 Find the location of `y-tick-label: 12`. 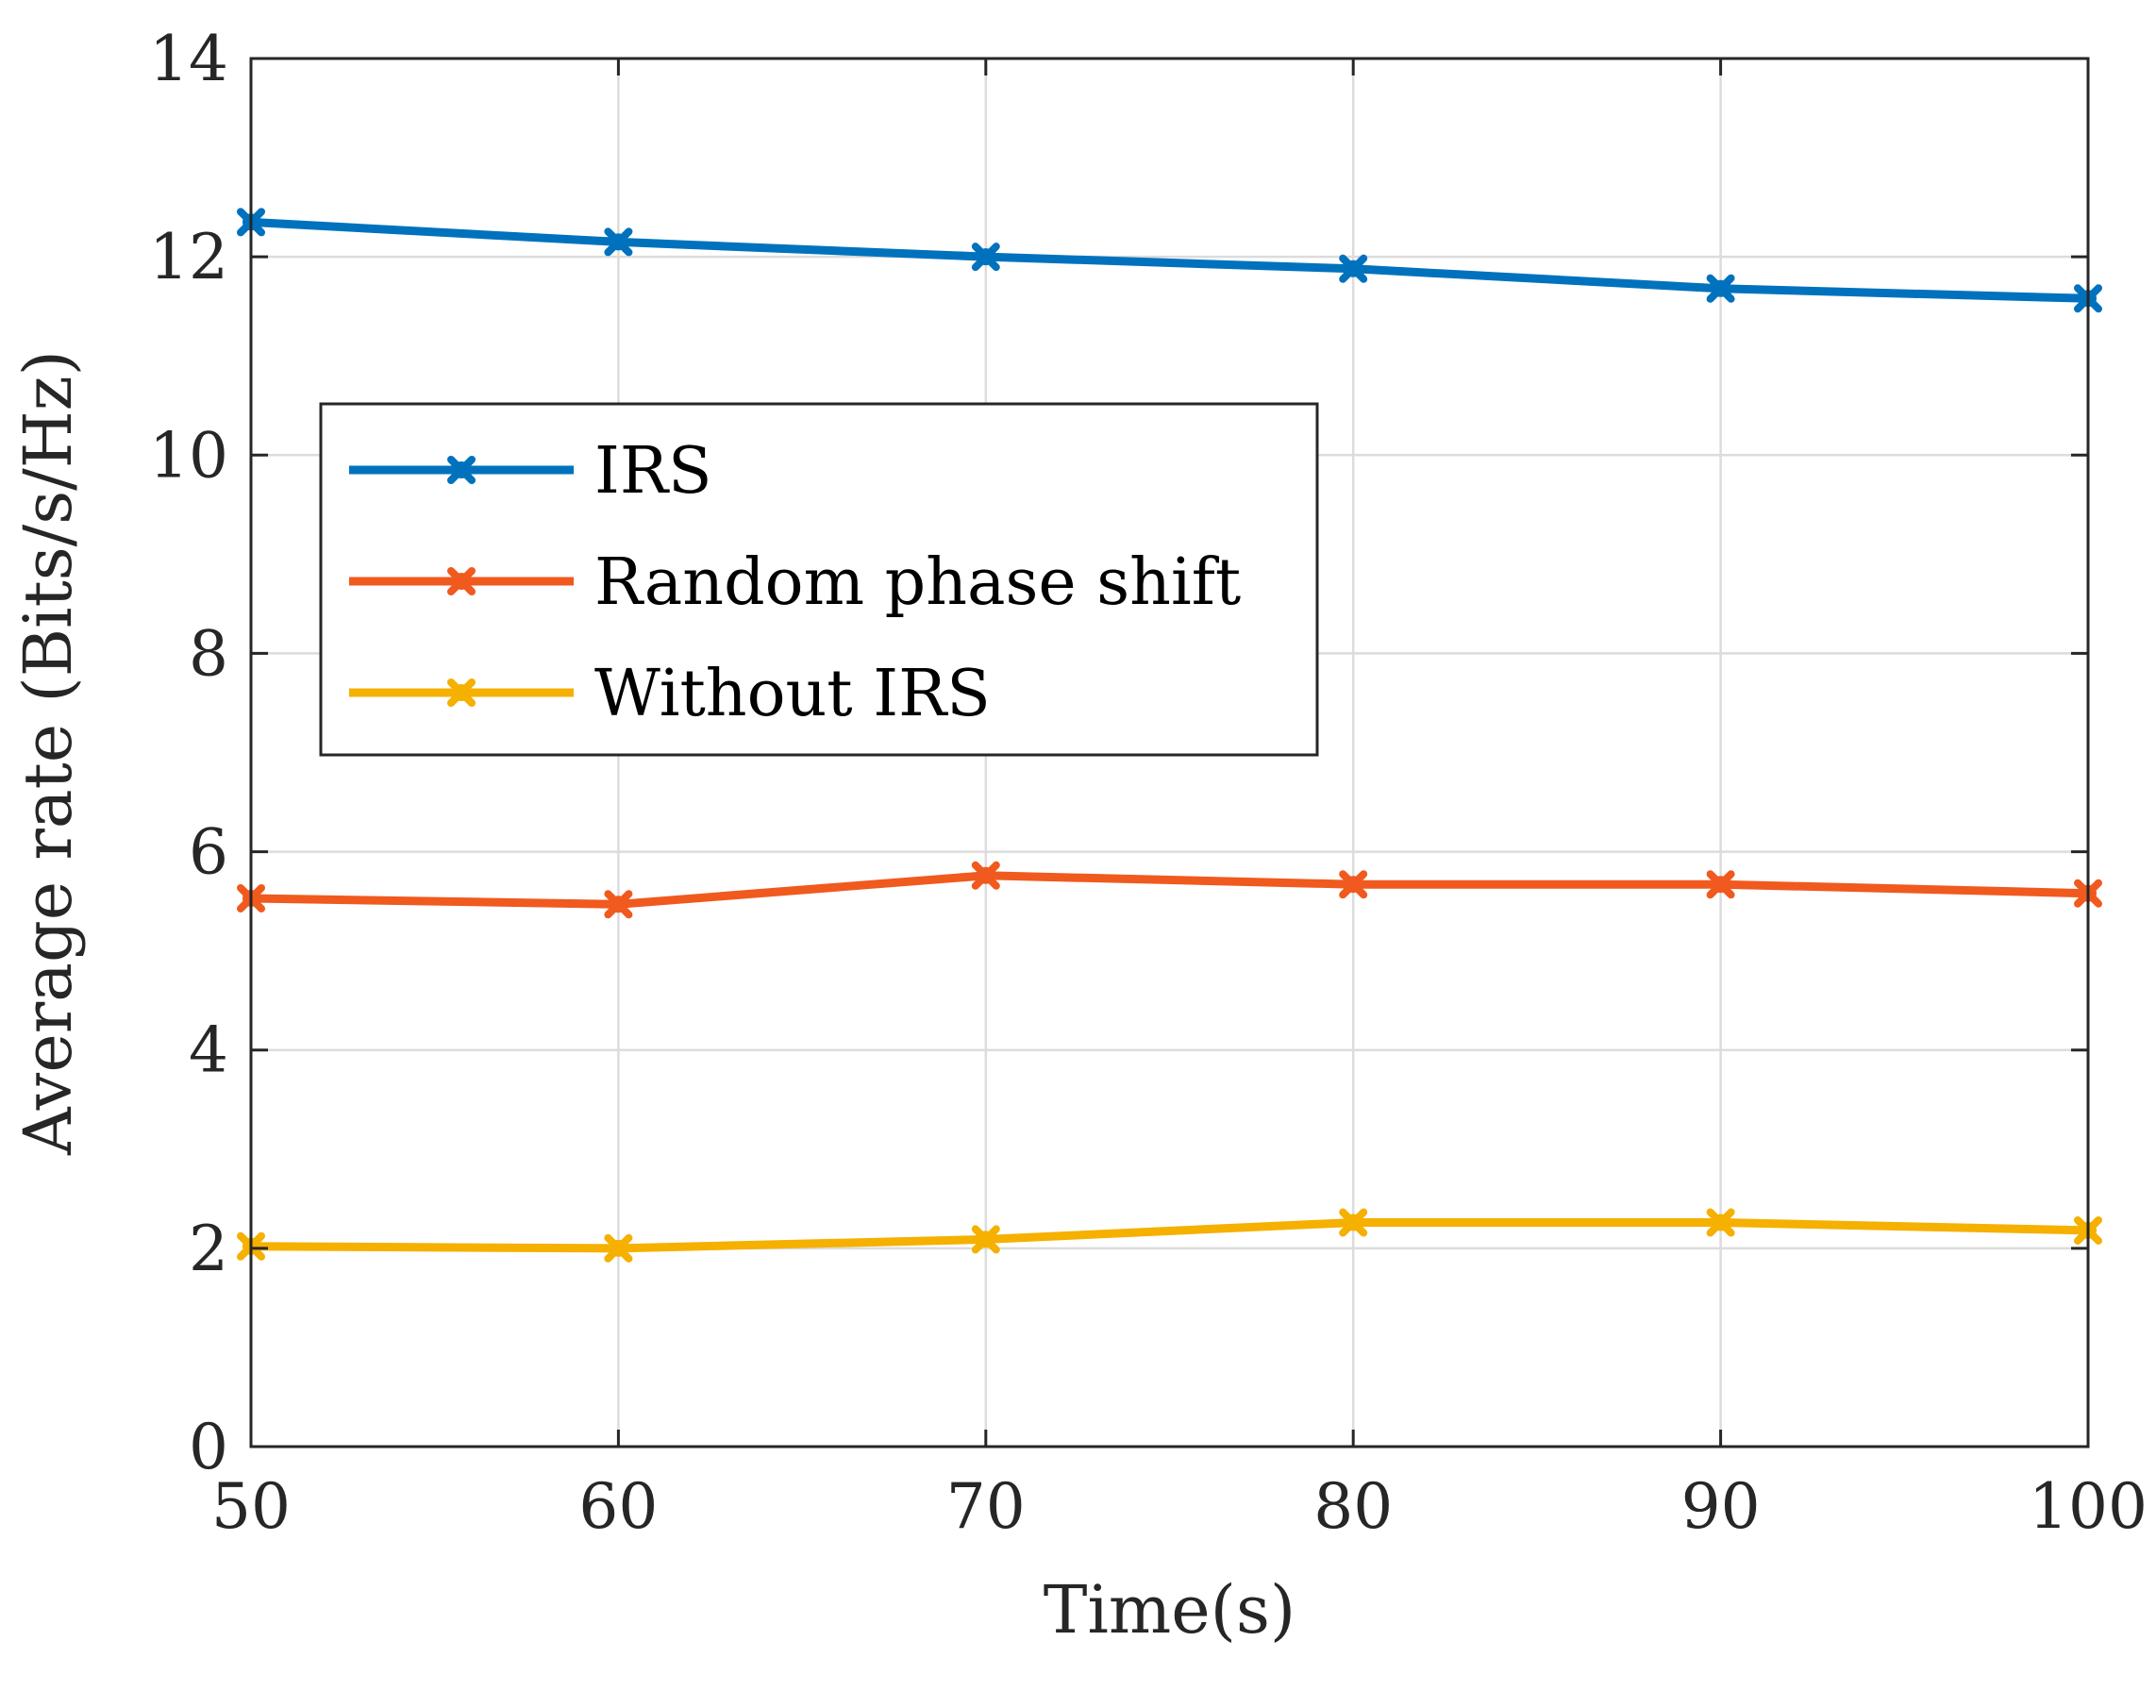

y-tick-label: 12 is located at coordinates (188, 257).